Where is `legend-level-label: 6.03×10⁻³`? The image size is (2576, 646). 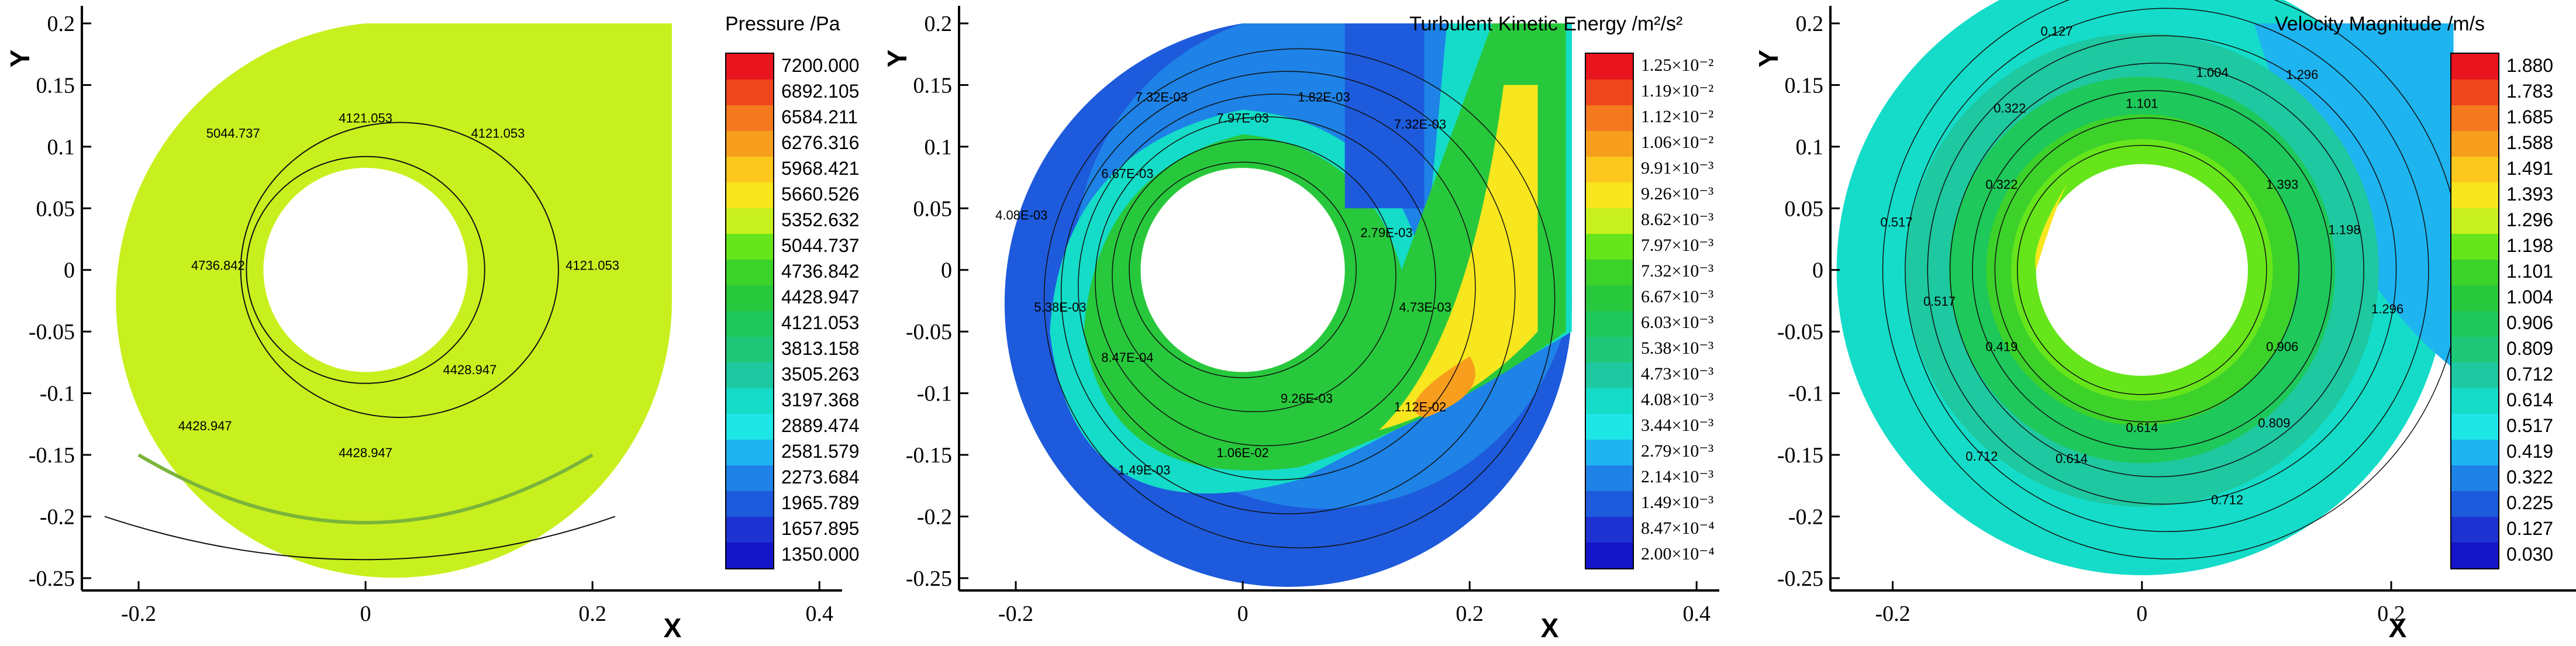
legend-level-label: 6.03×10⁻³ is located at coordinates (1677, 322).